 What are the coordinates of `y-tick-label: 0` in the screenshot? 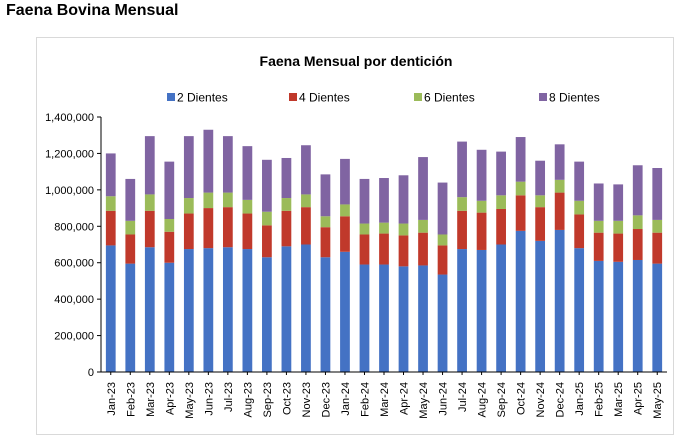 It's located at (91, 373).